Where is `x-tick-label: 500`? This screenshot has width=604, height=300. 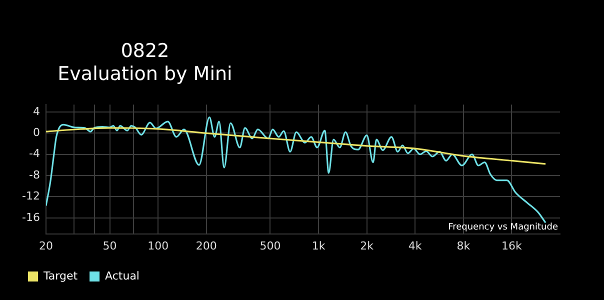
x-tick-label: 500 is located at coordinates (270, 245).